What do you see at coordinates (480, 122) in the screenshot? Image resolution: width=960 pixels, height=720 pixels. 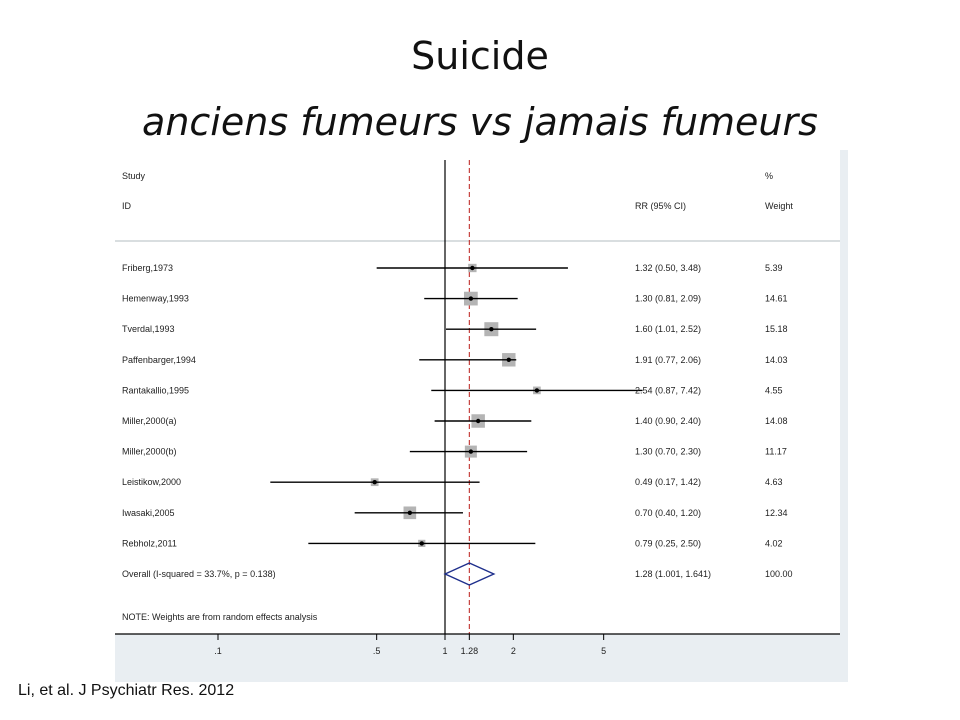 I see `slide-subtitle: anciens fumeurs vs jamais fumeurs` at bounding box center [480, 122].